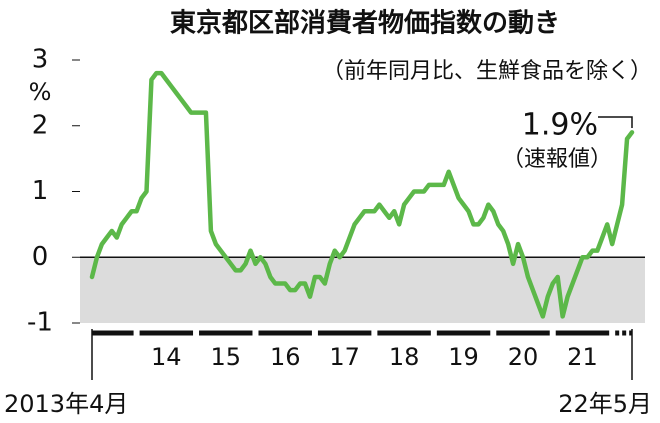 This screenshot has width=660, height=423. I want to click on x-tick-label: 16, so click(285, 357).